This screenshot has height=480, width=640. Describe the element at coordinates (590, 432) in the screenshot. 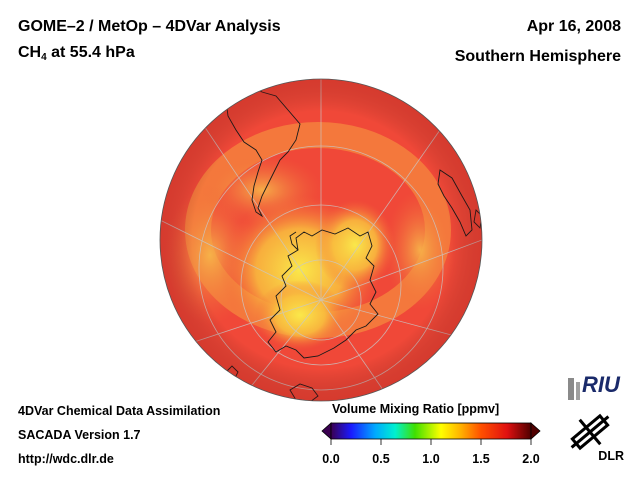

I see `dlr-logo-icon` at that location.